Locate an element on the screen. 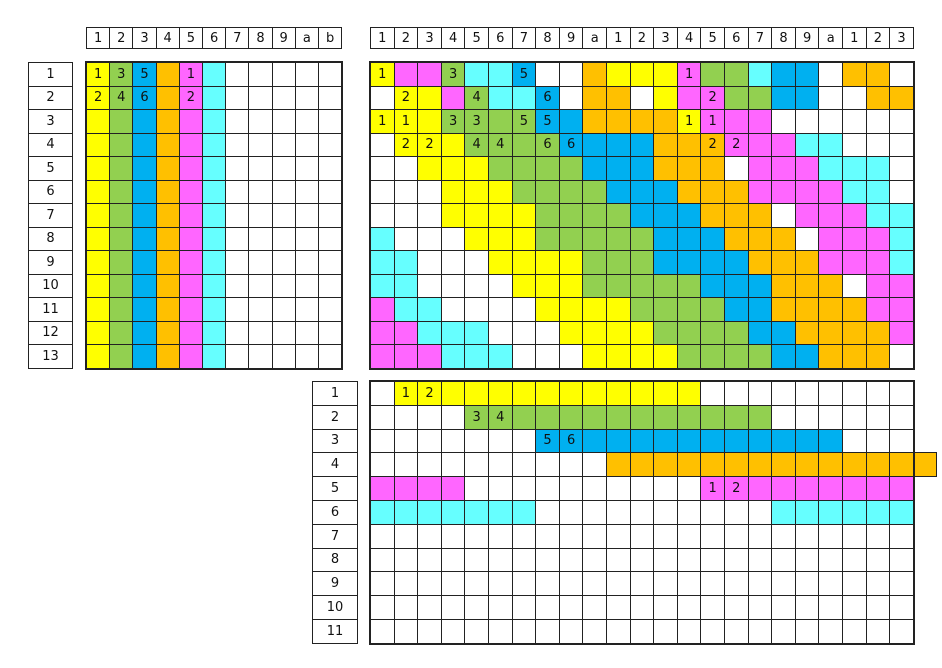 The height and width of the screenshot is (668, 942). left-grid-row-label: 8 is located at coordinates (50, 238).